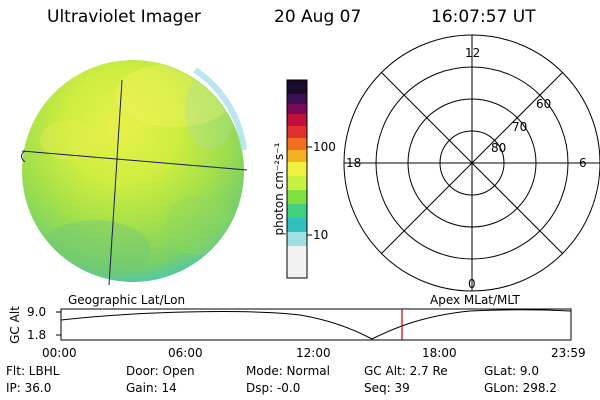 The image size is (600, 400). Describe the element at coordinates (321, 235) in the screenshot. I see `colorbar-tick-10: 10` at that location.